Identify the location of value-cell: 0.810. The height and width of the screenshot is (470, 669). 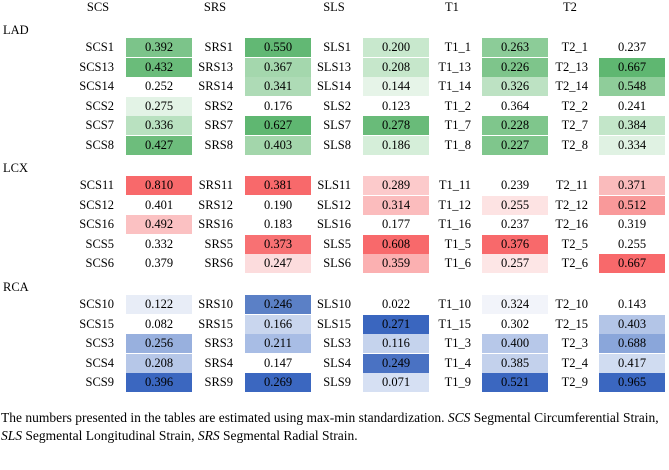
(159, 185).